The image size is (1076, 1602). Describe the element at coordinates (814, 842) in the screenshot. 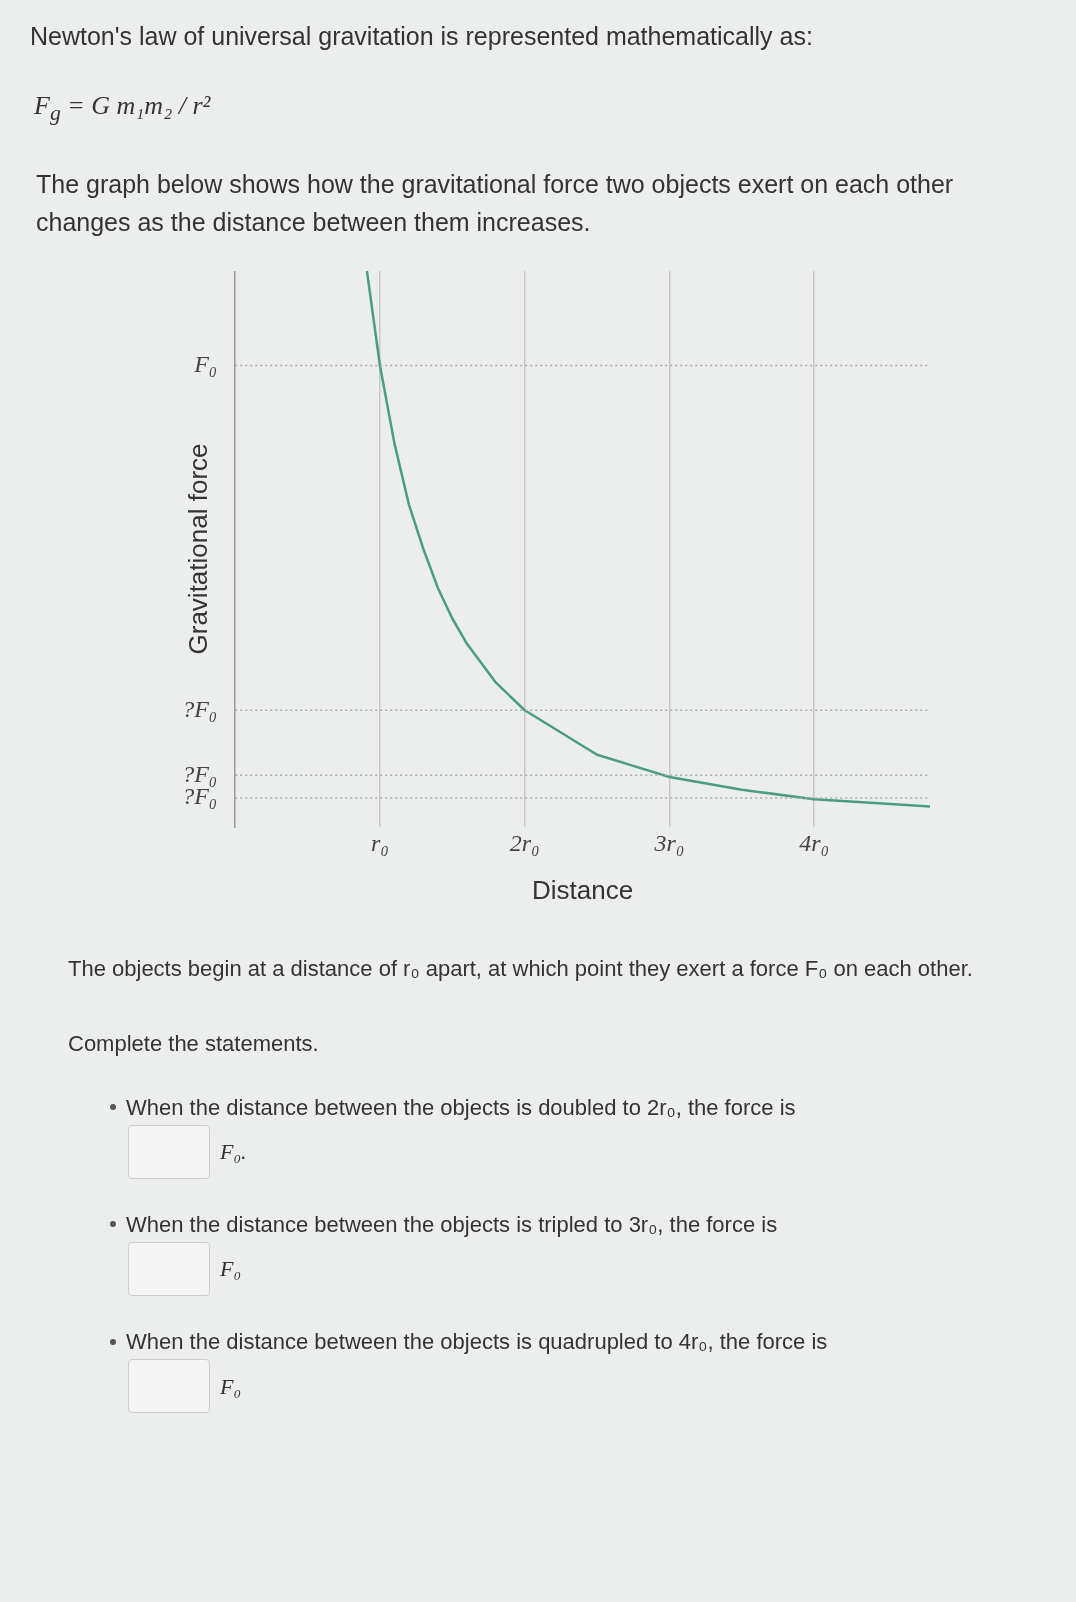

I see `x-tick-label: 4r₀` at that location.